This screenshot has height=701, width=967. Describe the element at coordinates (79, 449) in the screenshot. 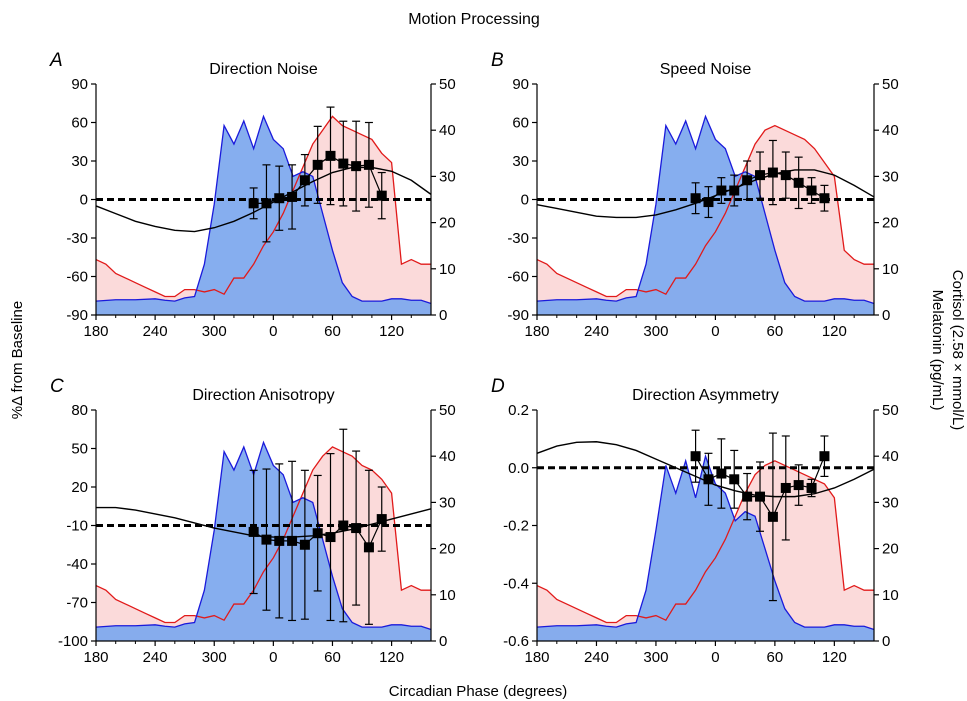

I see `y-tick-label-left: 50` at that location.